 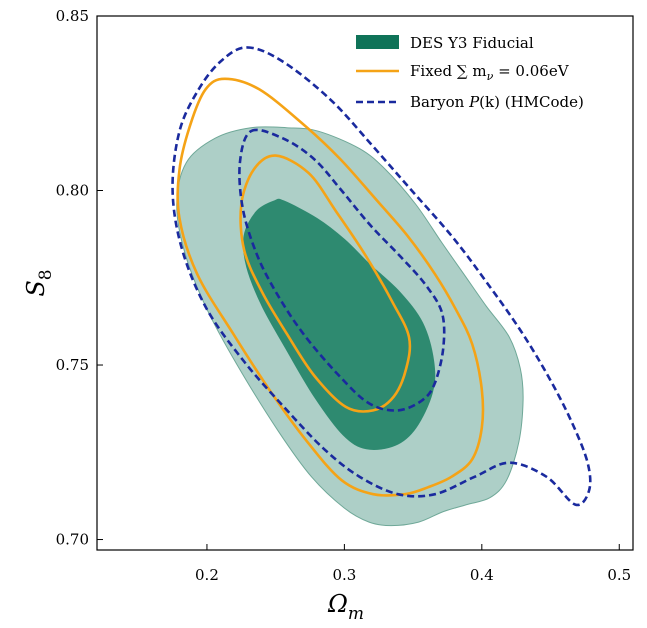 What do you see at coordinates (72, 365) in the screenshot?
I see `y-tick-label: 0.75` at bounding box center [72, 365].